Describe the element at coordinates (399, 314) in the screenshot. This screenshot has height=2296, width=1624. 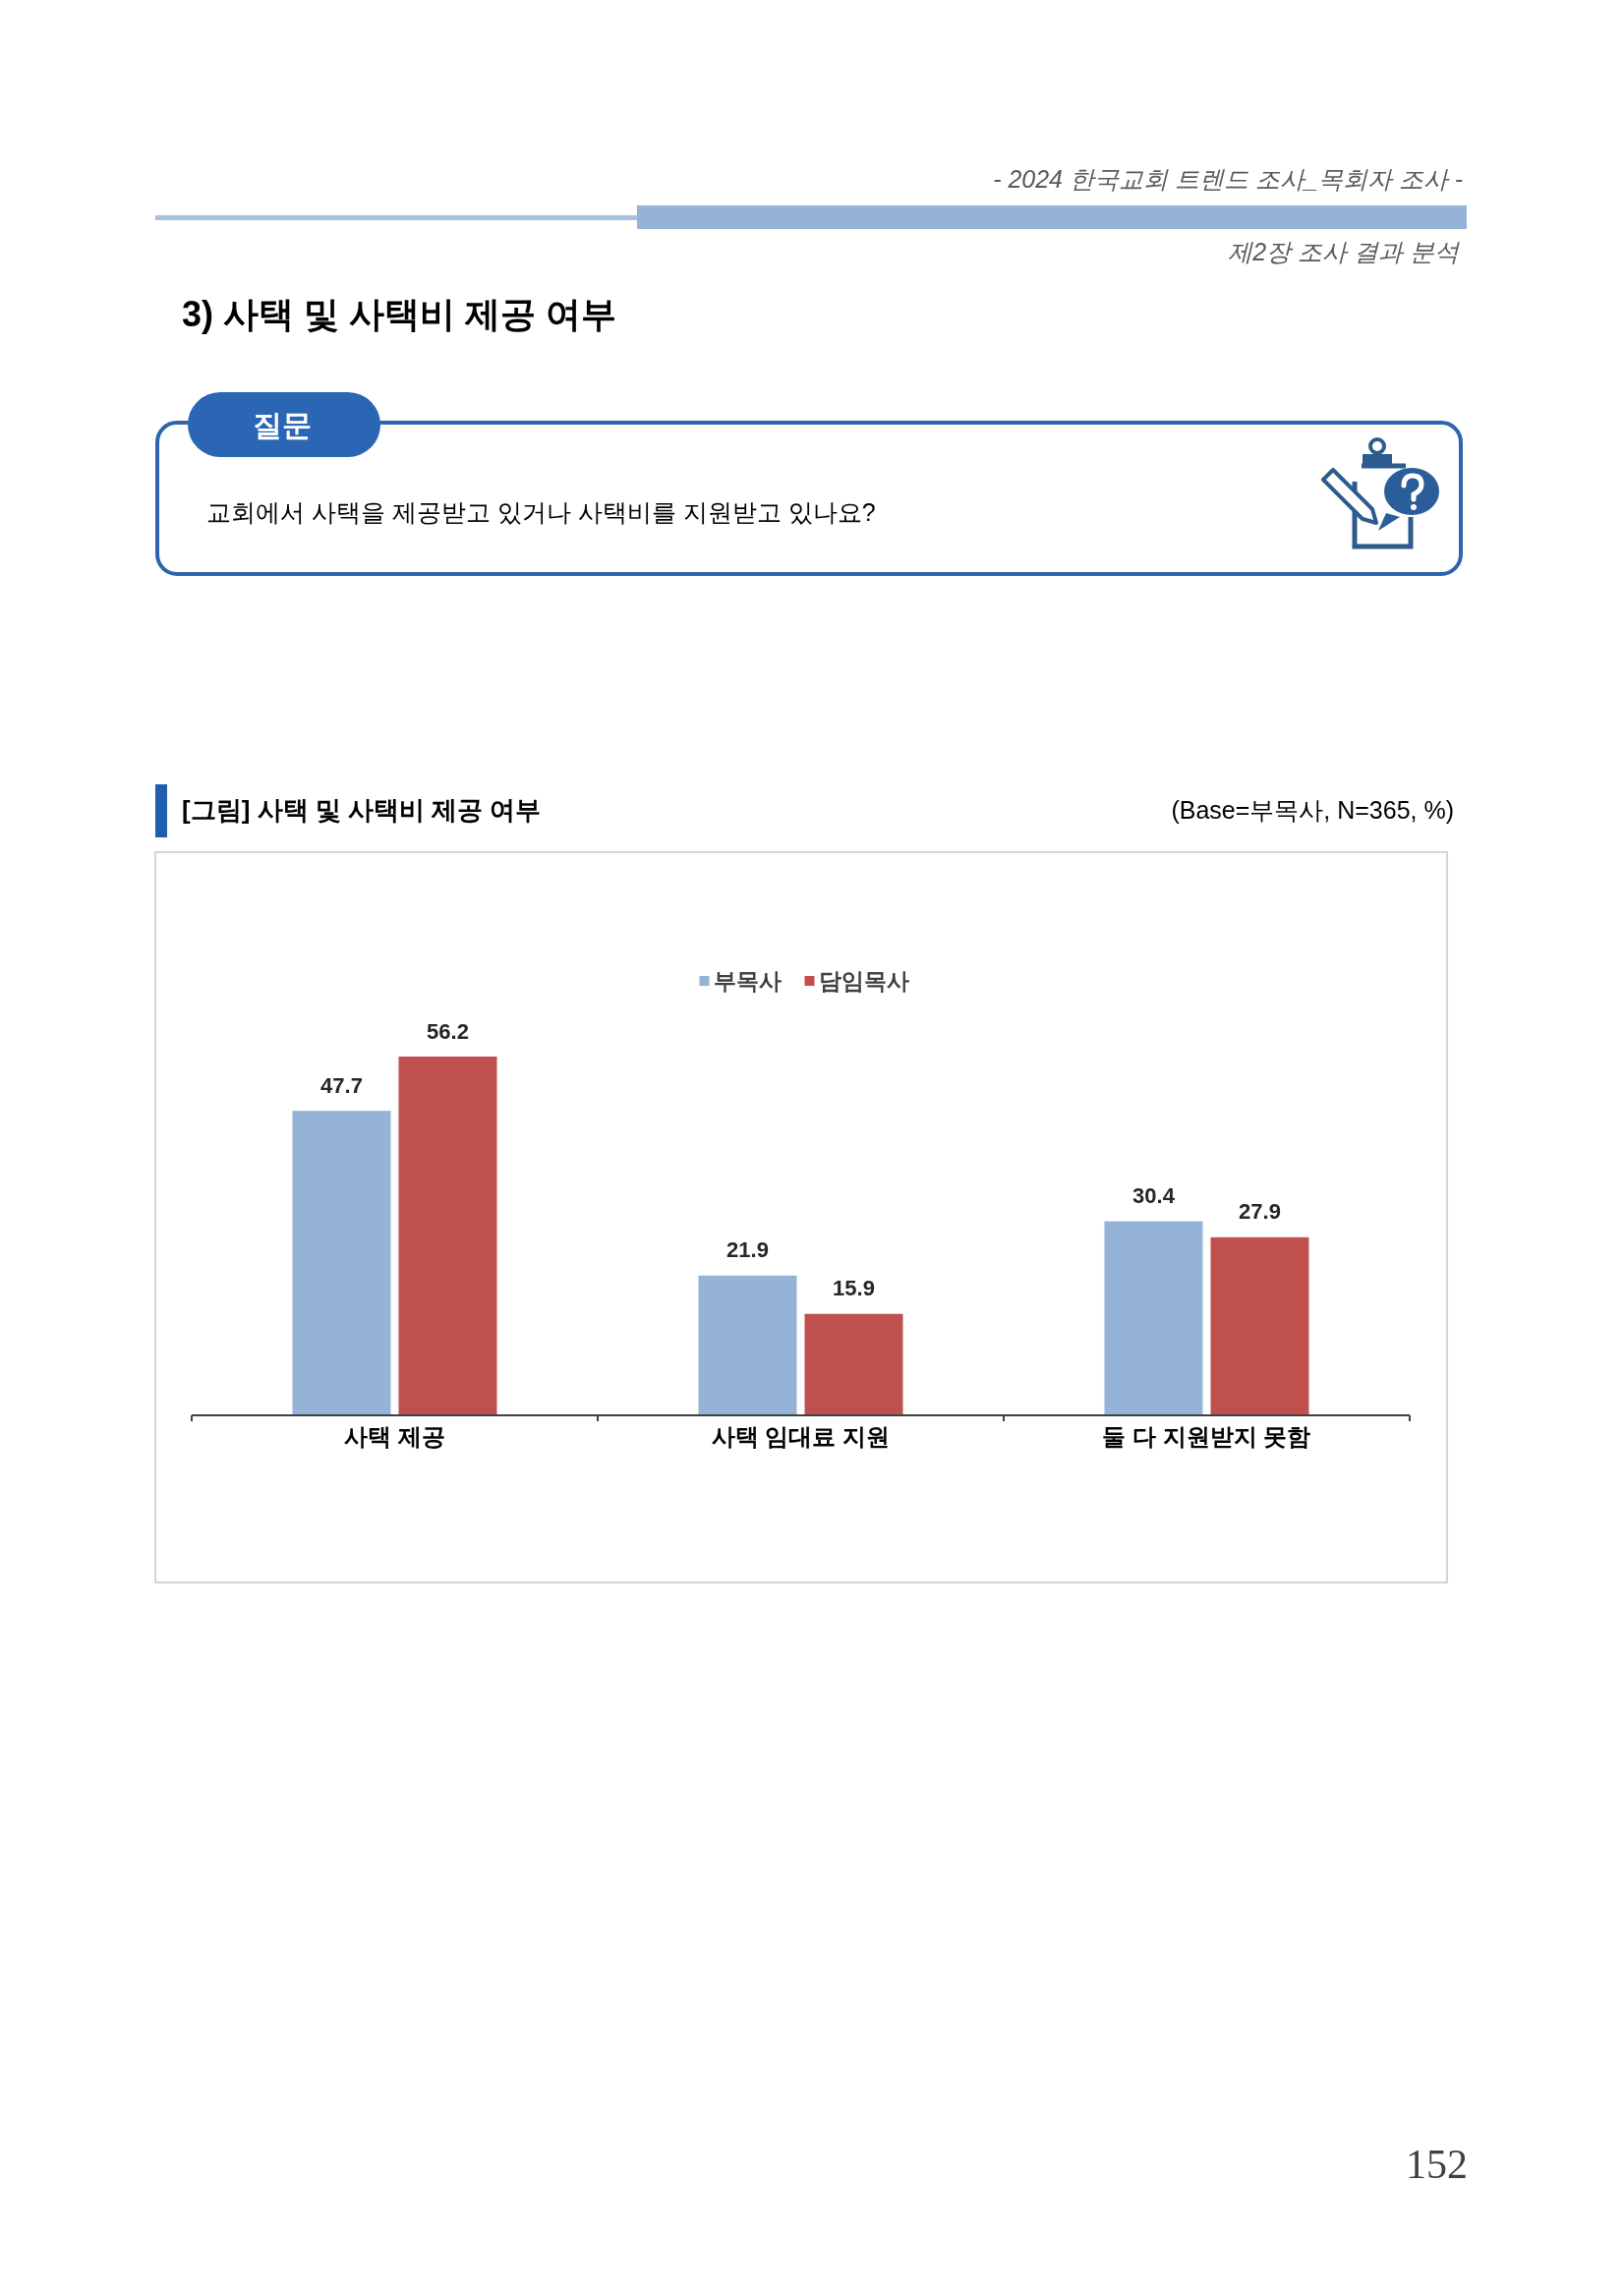
I see `text: 3) 사택 및 사택비 제공 여부` at that location.